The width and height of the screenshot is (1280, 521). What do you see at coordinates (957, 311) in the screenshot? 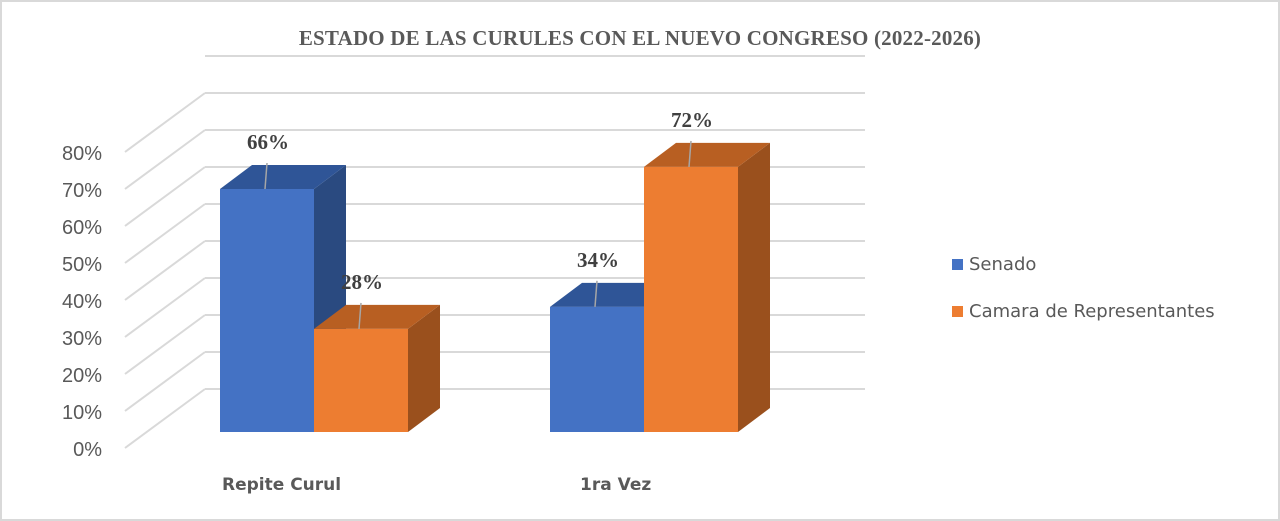
I see `legend-swatch-camara` at bounding box center [957, 311].